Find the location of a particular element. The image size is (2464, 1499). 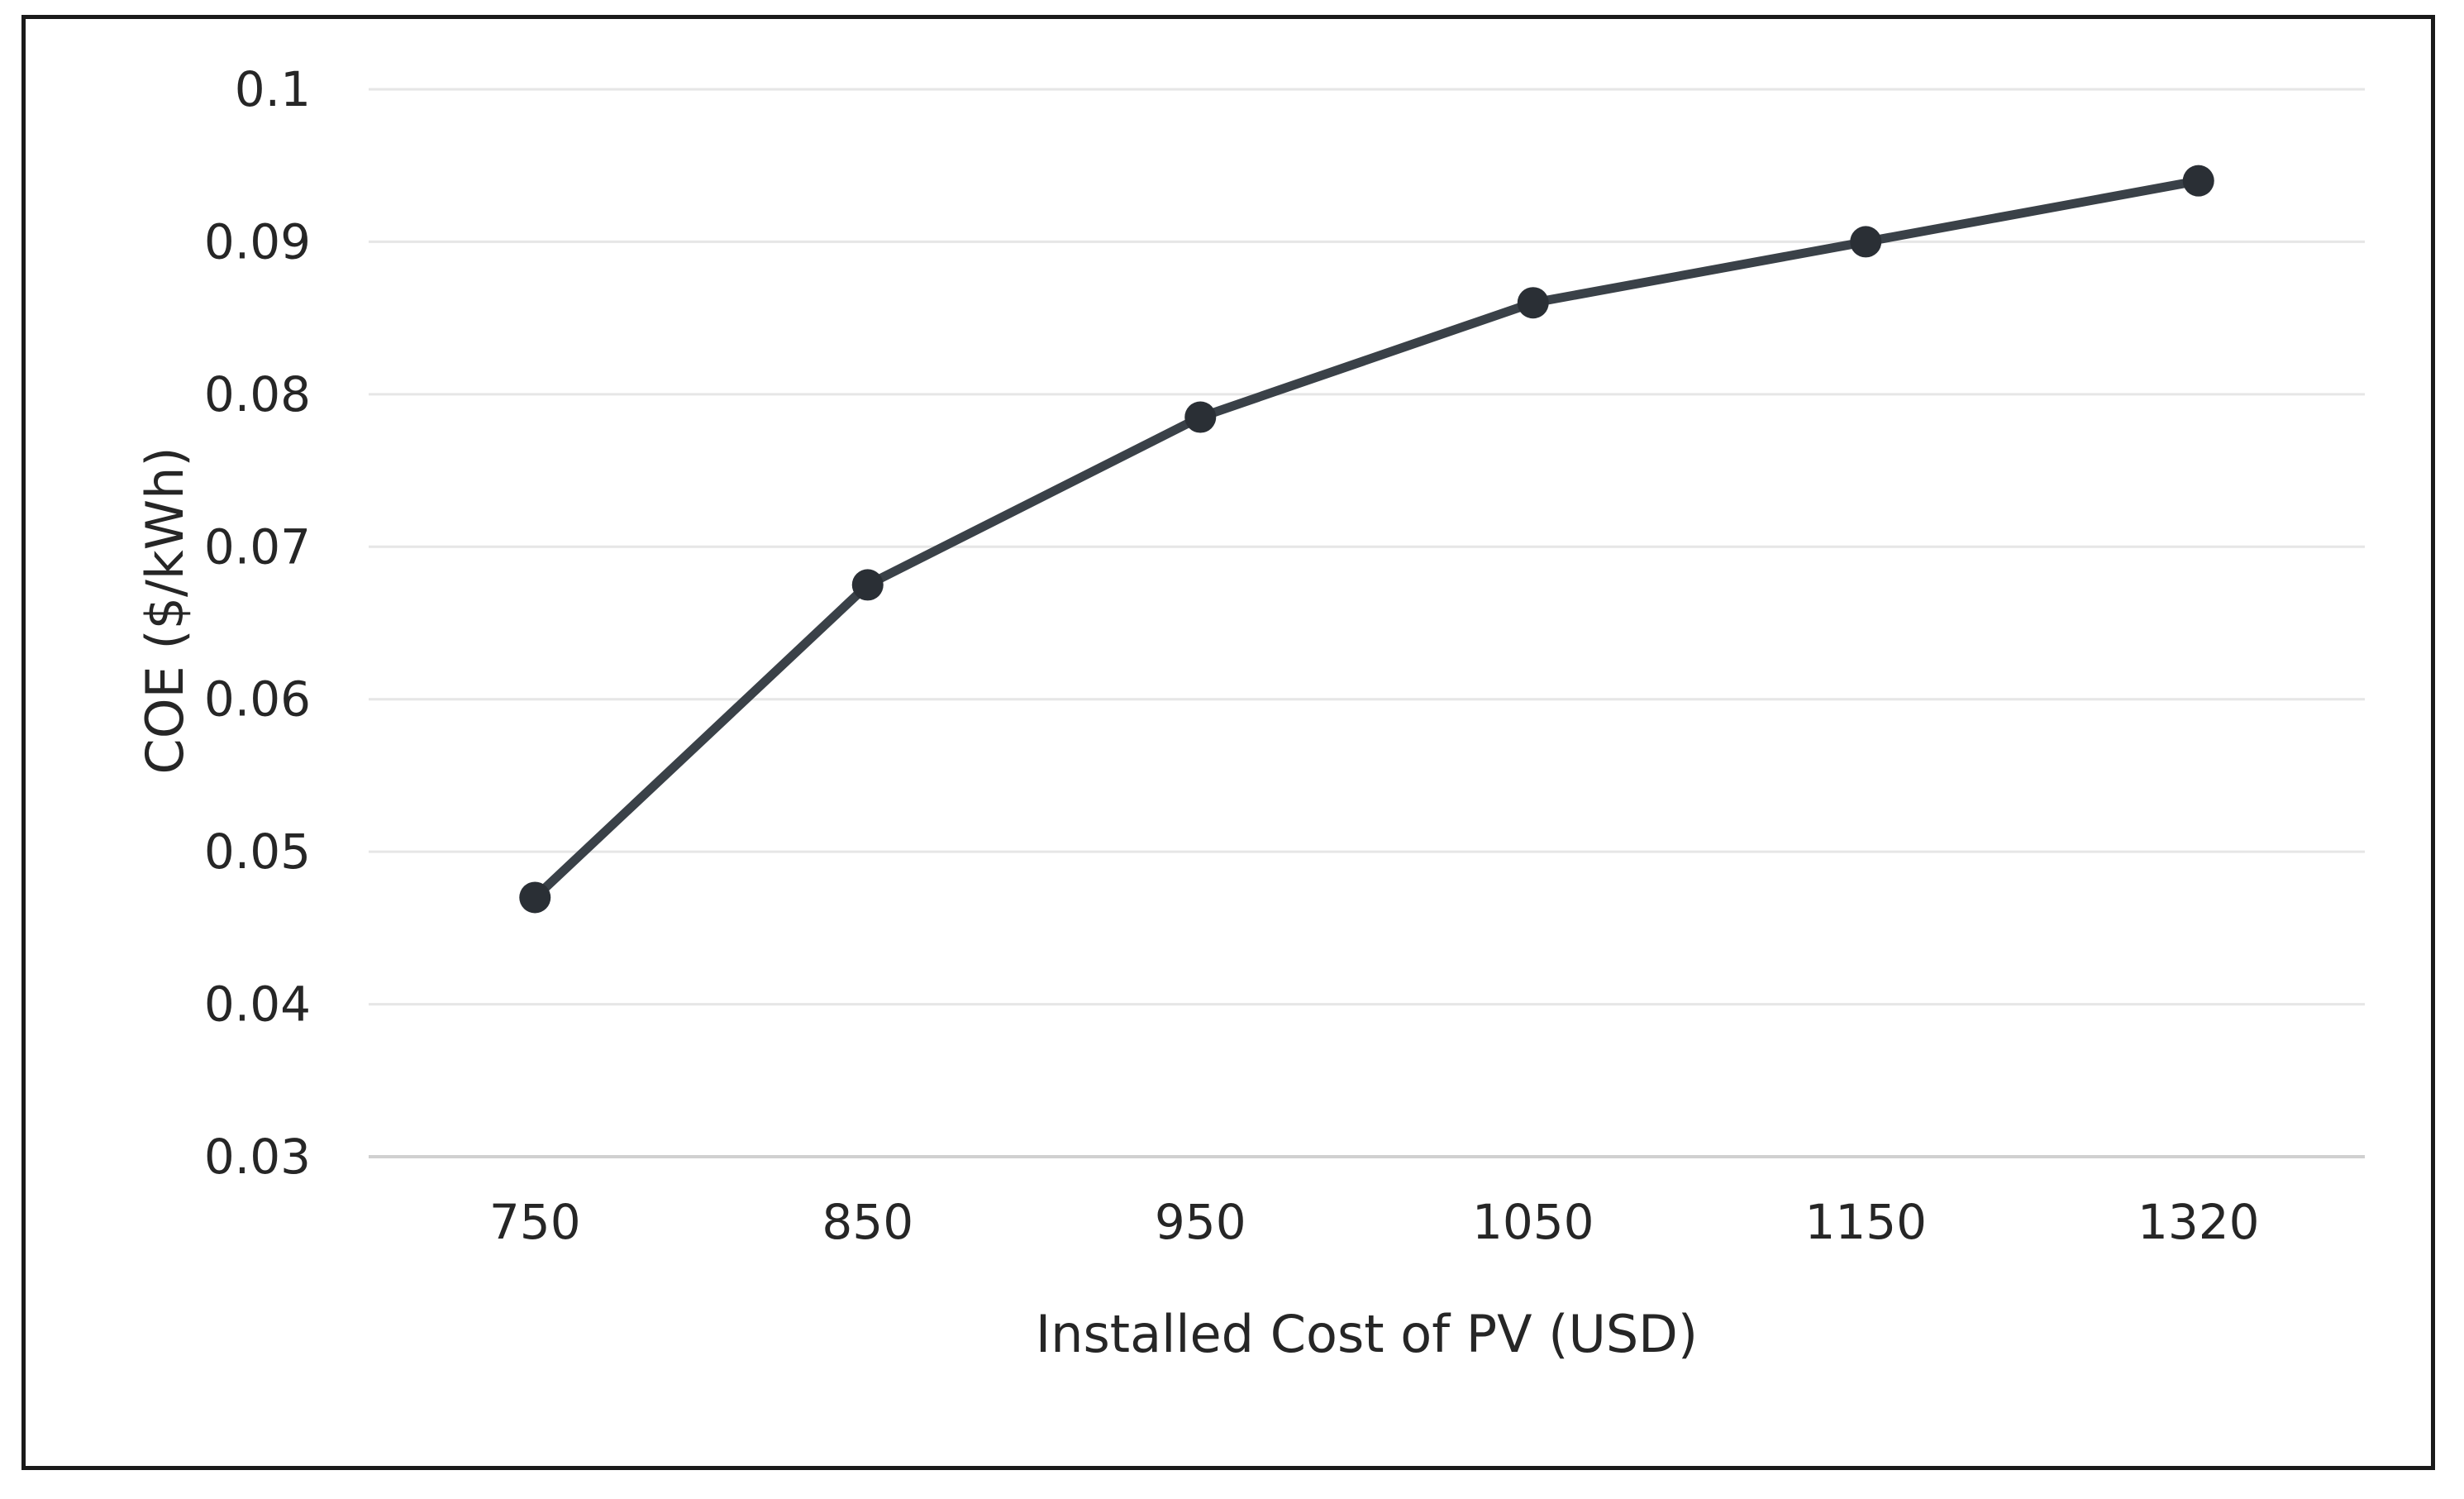

y-tick-label: 0.09 is located at coordinates (258, 241).